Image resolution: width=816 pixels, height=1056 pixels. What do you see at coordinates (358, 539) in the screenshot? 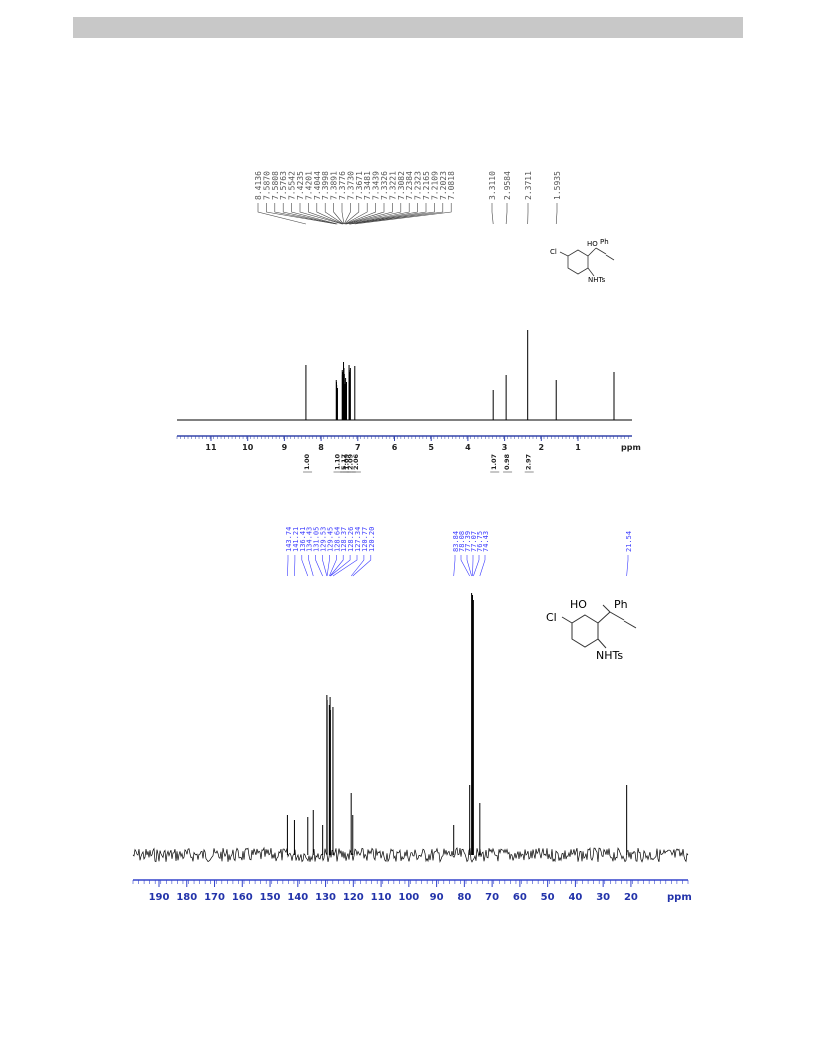
I see `peak-label: 127.34` at bounding box center [358, 539].